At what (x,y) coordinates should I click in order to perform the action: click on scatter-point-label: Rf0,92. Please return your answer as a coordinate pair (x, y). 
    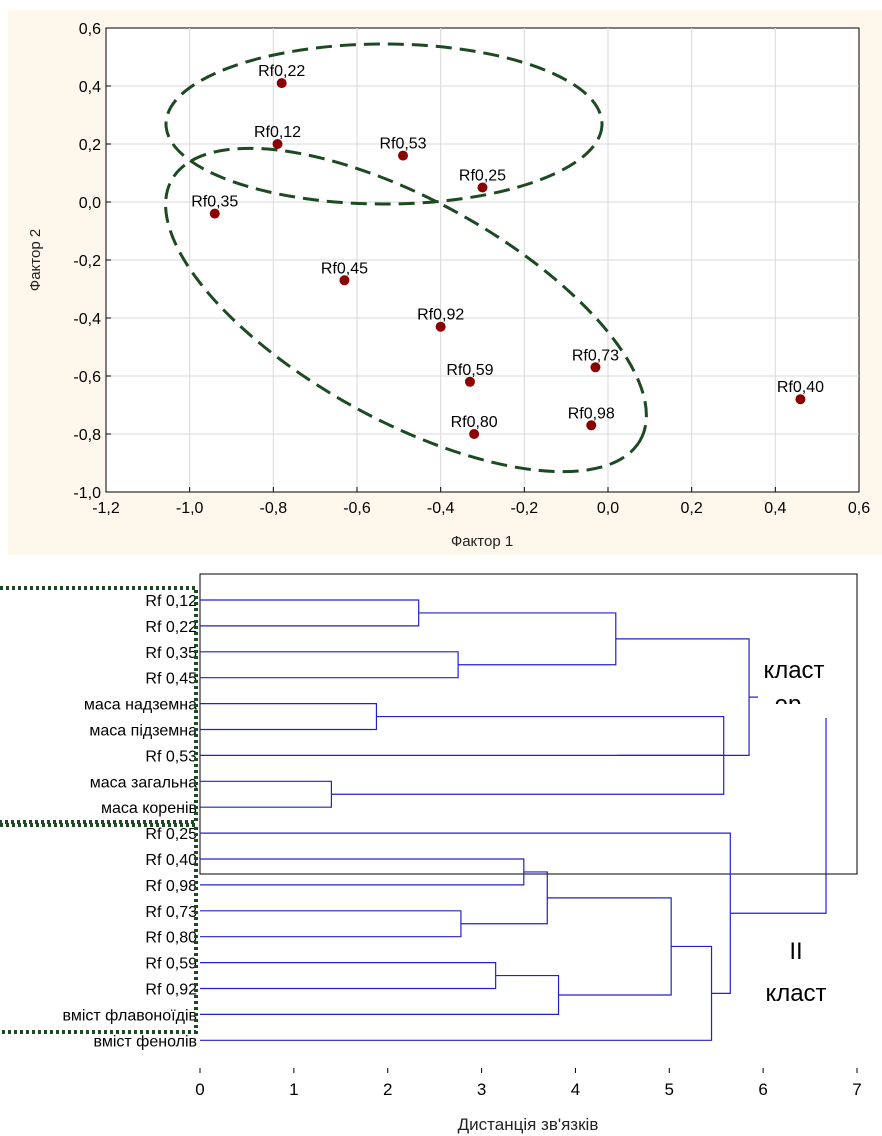
    Looking at the image, I should click on (440, 315).